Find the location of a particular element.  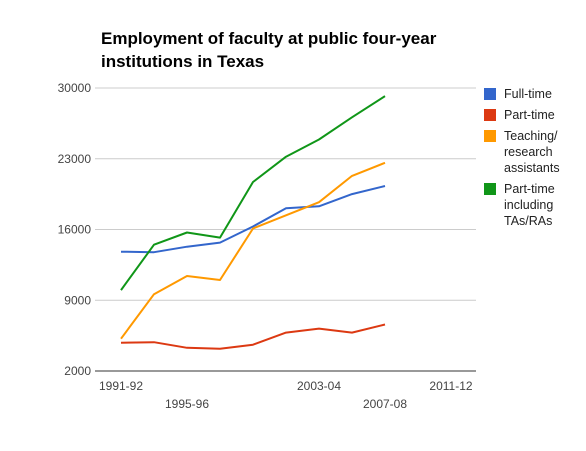

y-tick-label: 30000 is located at coordinates (75, 88).